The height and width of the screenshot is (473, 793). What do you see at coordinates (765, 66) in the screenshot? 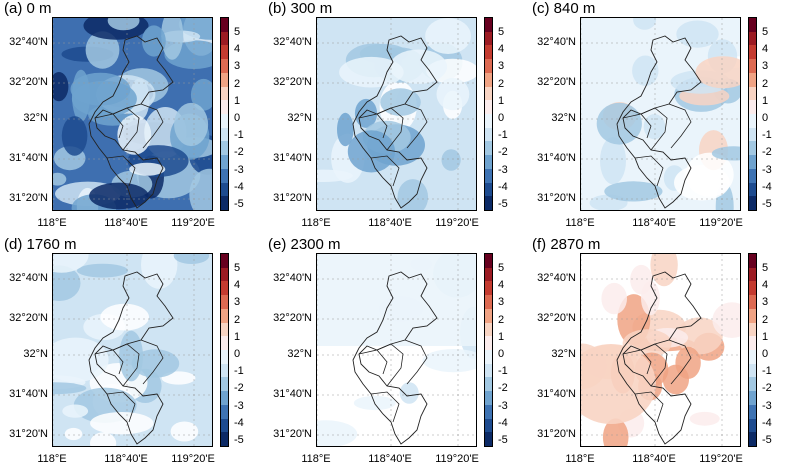
I see `colorbar-label: 3` at bounding box center [765, 66].